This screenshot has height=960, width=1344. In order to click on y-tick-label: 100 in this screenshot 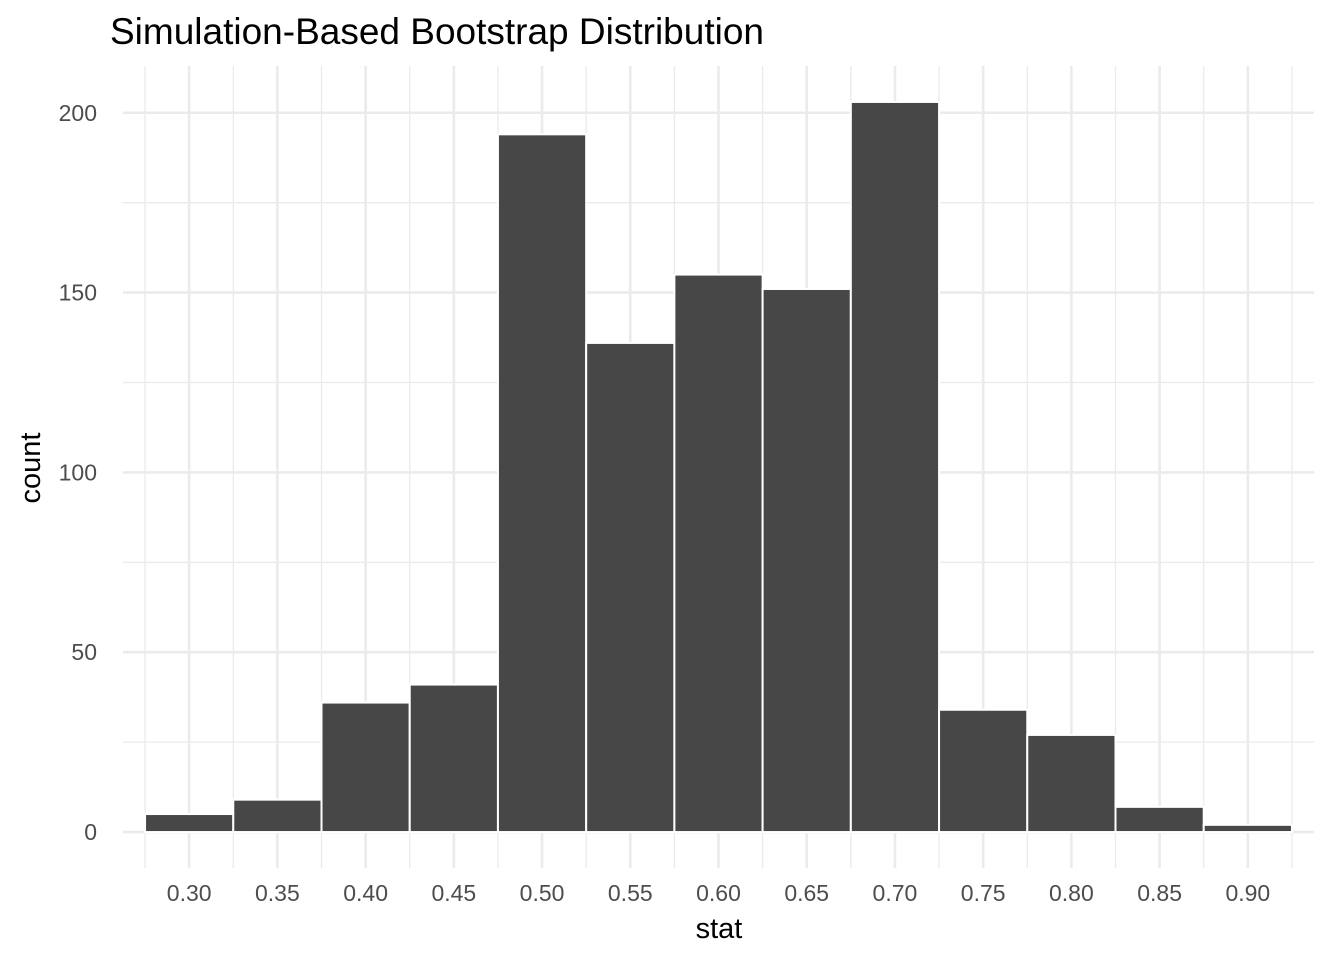, I will do `click(78, 472)`.